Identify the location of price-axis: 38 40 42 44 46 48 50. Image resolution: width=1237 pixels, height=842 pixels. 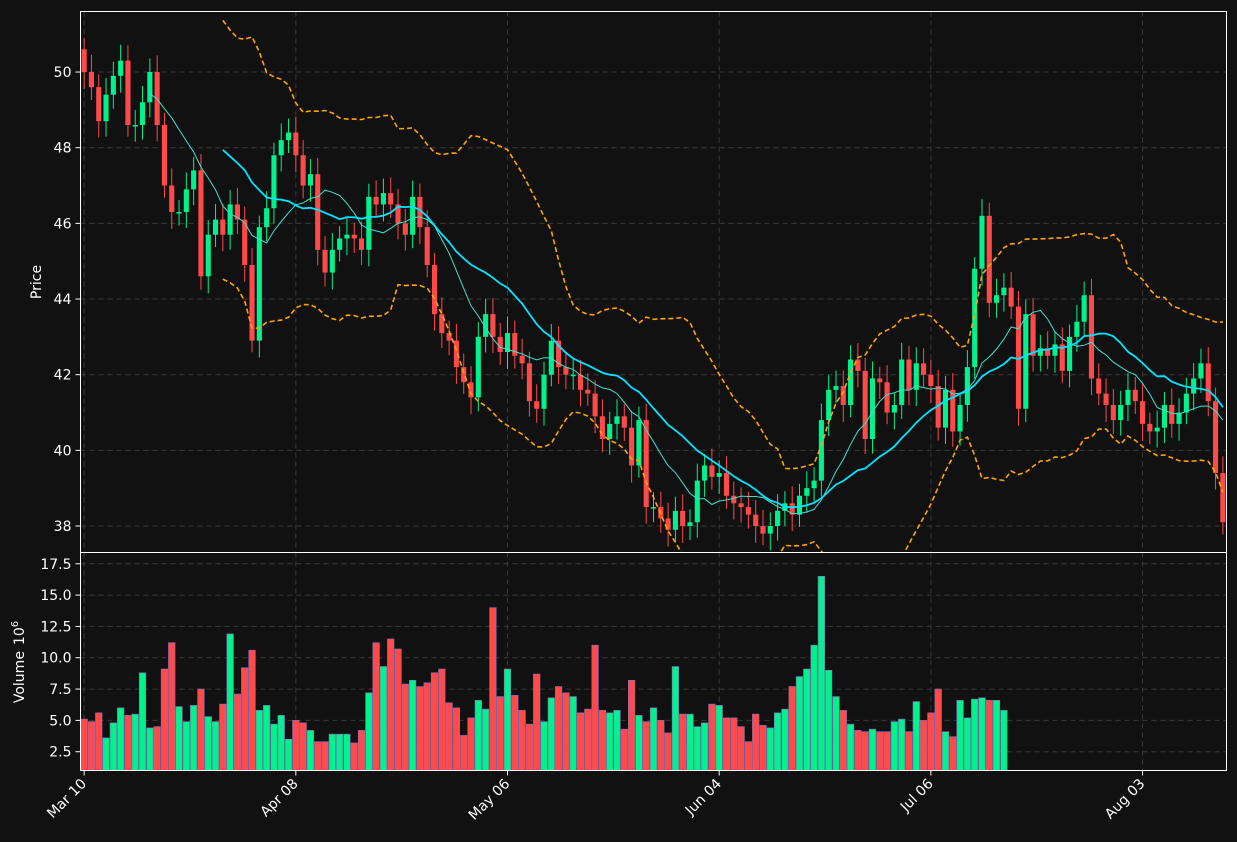
(67, 300).